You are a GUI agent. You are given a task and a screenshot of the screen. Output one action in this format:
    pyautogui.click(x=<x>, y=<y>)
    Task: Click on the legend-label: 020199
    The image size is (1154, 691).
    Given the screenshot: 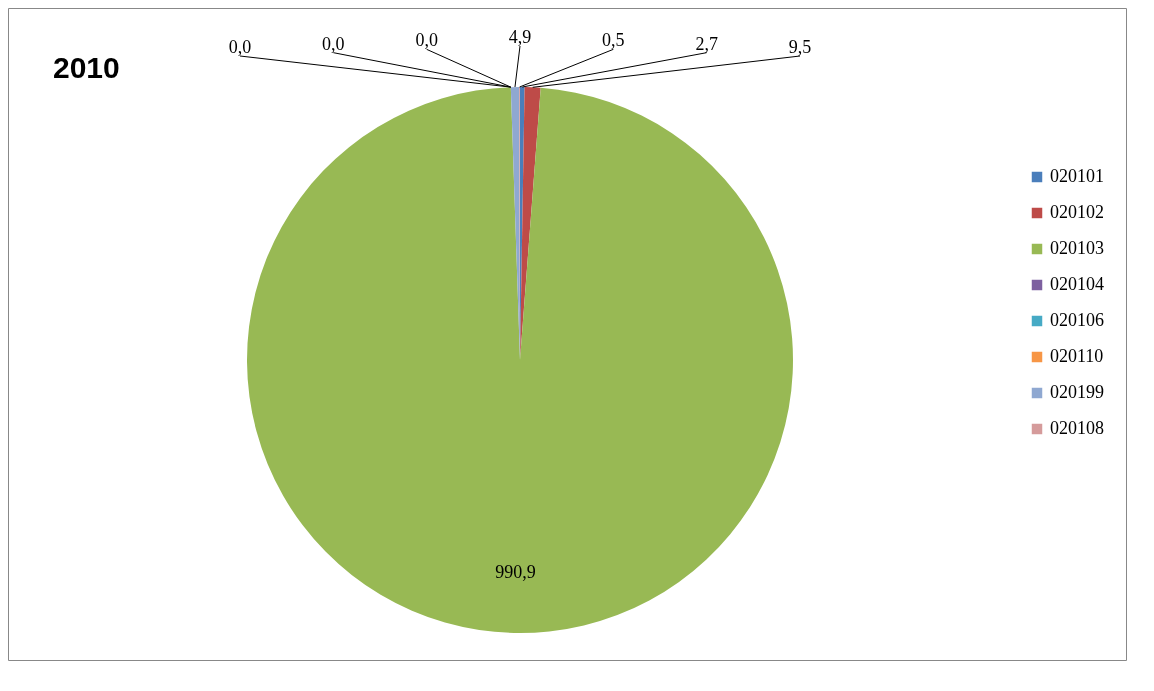 What is the action you would take?
    pyautogui.click(x=1077, y=392)
    